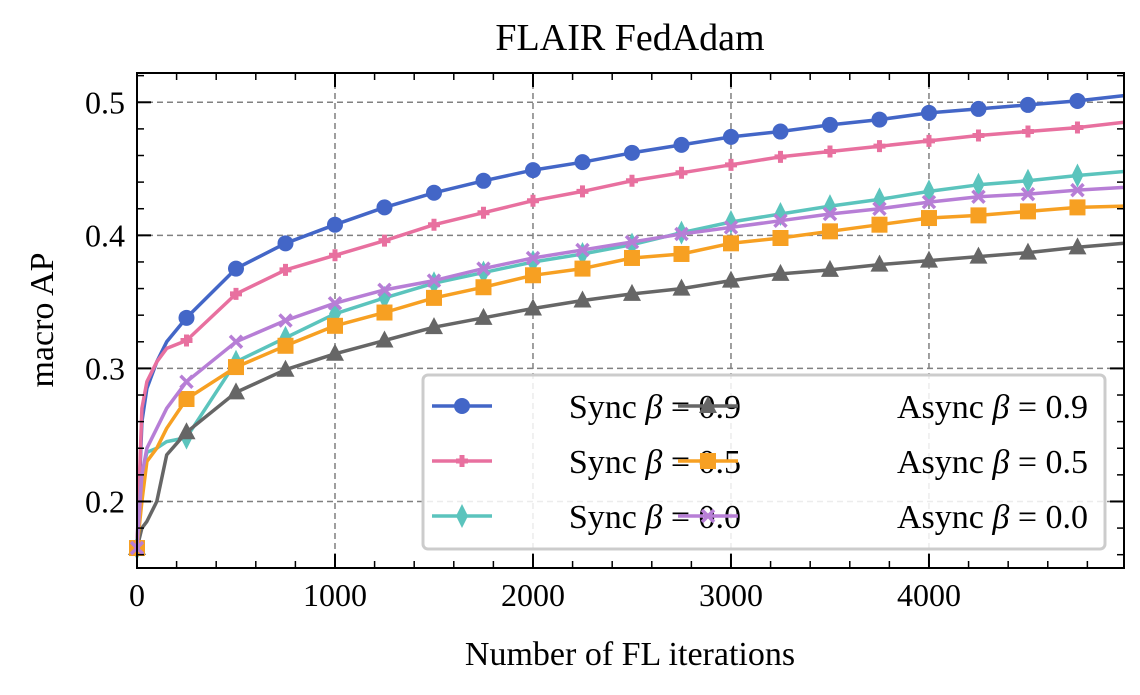 Image resolution: width=1140 pixels, height=695 pixels. What do you see at coordinates (731, 595) in the screenshot?
I see `x-tick-label: 3000` at bounding box center [731, 595].